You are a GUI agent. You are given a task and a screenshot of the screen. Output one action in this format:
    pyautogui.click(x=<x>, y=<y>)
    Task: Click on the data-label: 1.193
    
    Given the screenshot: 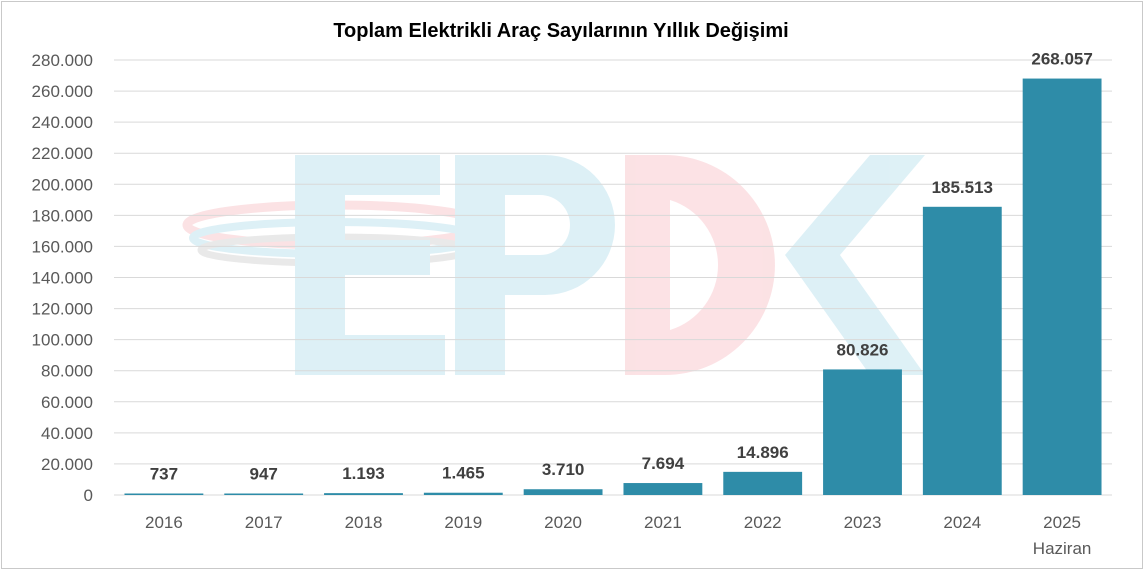 What is the action you would take?
    pyautogui.click(x=363, y=473)
    